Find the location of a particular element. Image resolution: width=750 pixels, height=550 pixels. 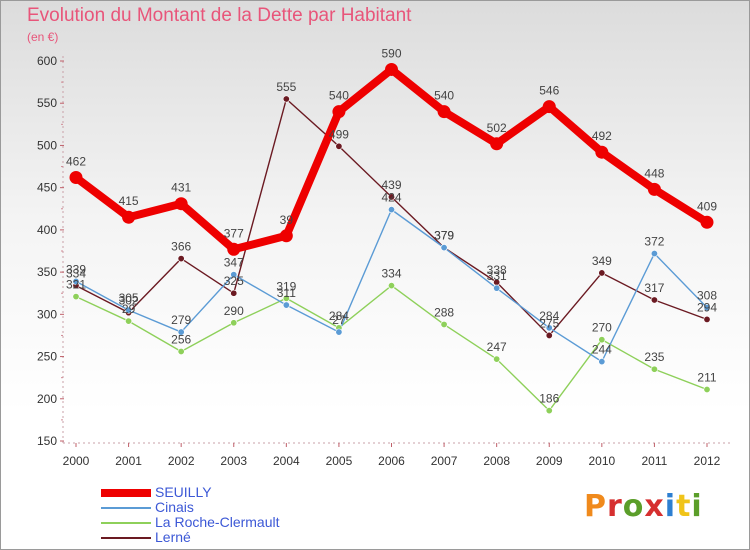

logo-letter: i is located at coordinates (670, 506).